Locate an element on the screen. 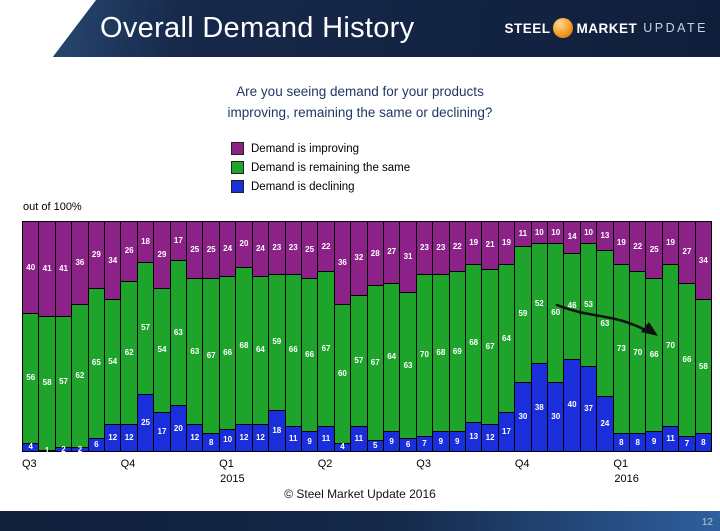  bar-segment-declining: 8 is located at coordinates (703, 442).